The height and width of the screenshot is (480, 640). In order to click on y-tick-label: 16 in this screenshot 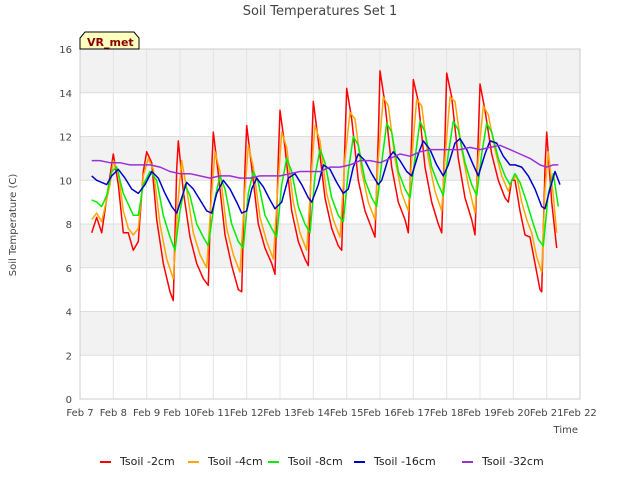, I will do `click(65, 50)`.